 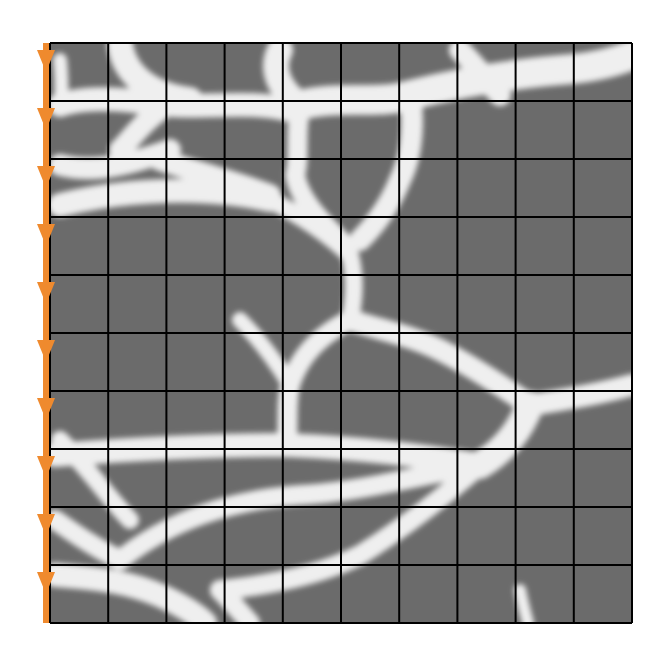 I want to click on boundary-condition, so click(x=46, y=333).